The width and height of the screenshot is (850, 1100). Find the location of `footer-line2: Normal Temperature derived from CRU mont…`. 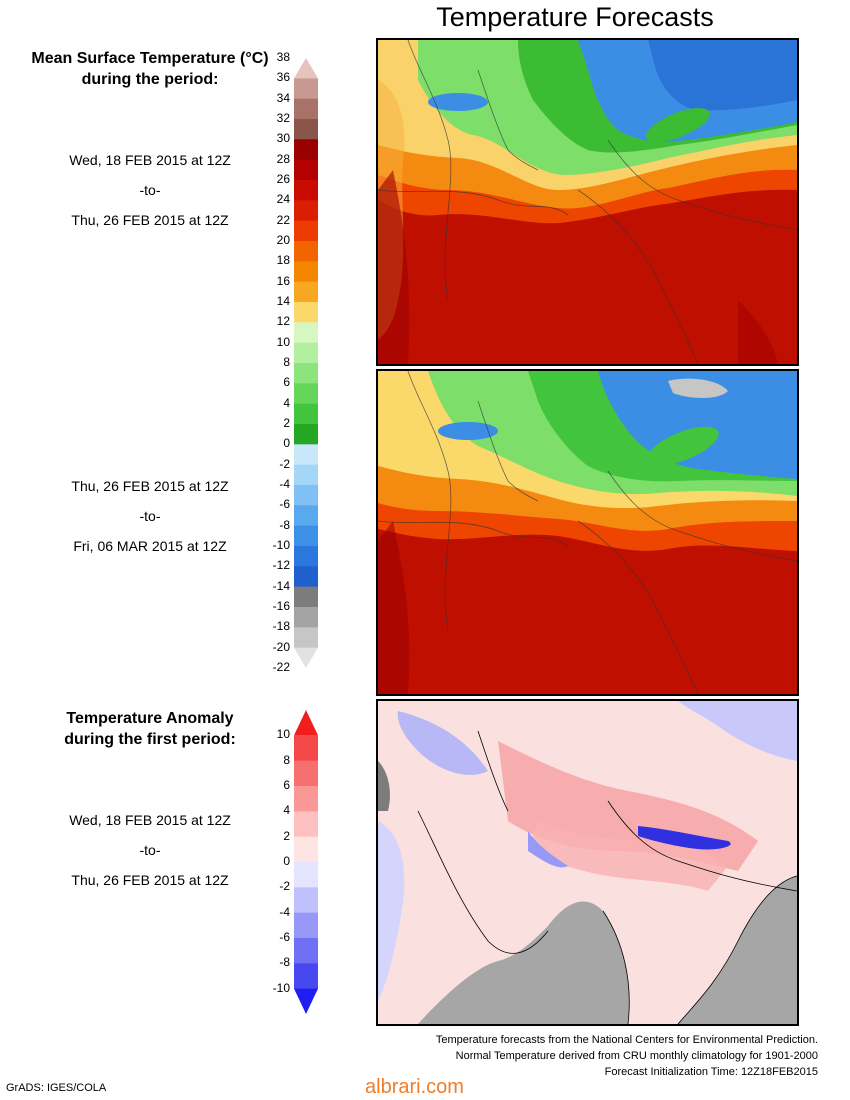

footer-line2: Normal Temperature derived from CRU mont… is located at coordinates (636, 1056).